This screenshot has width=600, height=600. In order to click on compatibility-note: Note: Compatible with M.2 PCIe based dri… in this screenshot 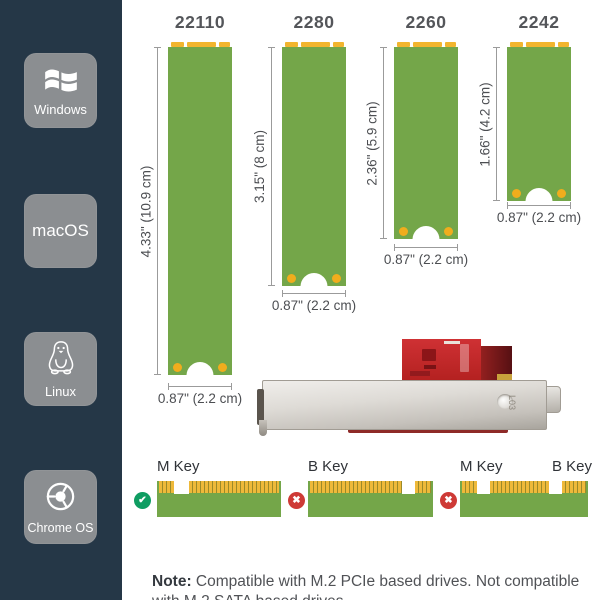, I will do `click(372, 586)`.